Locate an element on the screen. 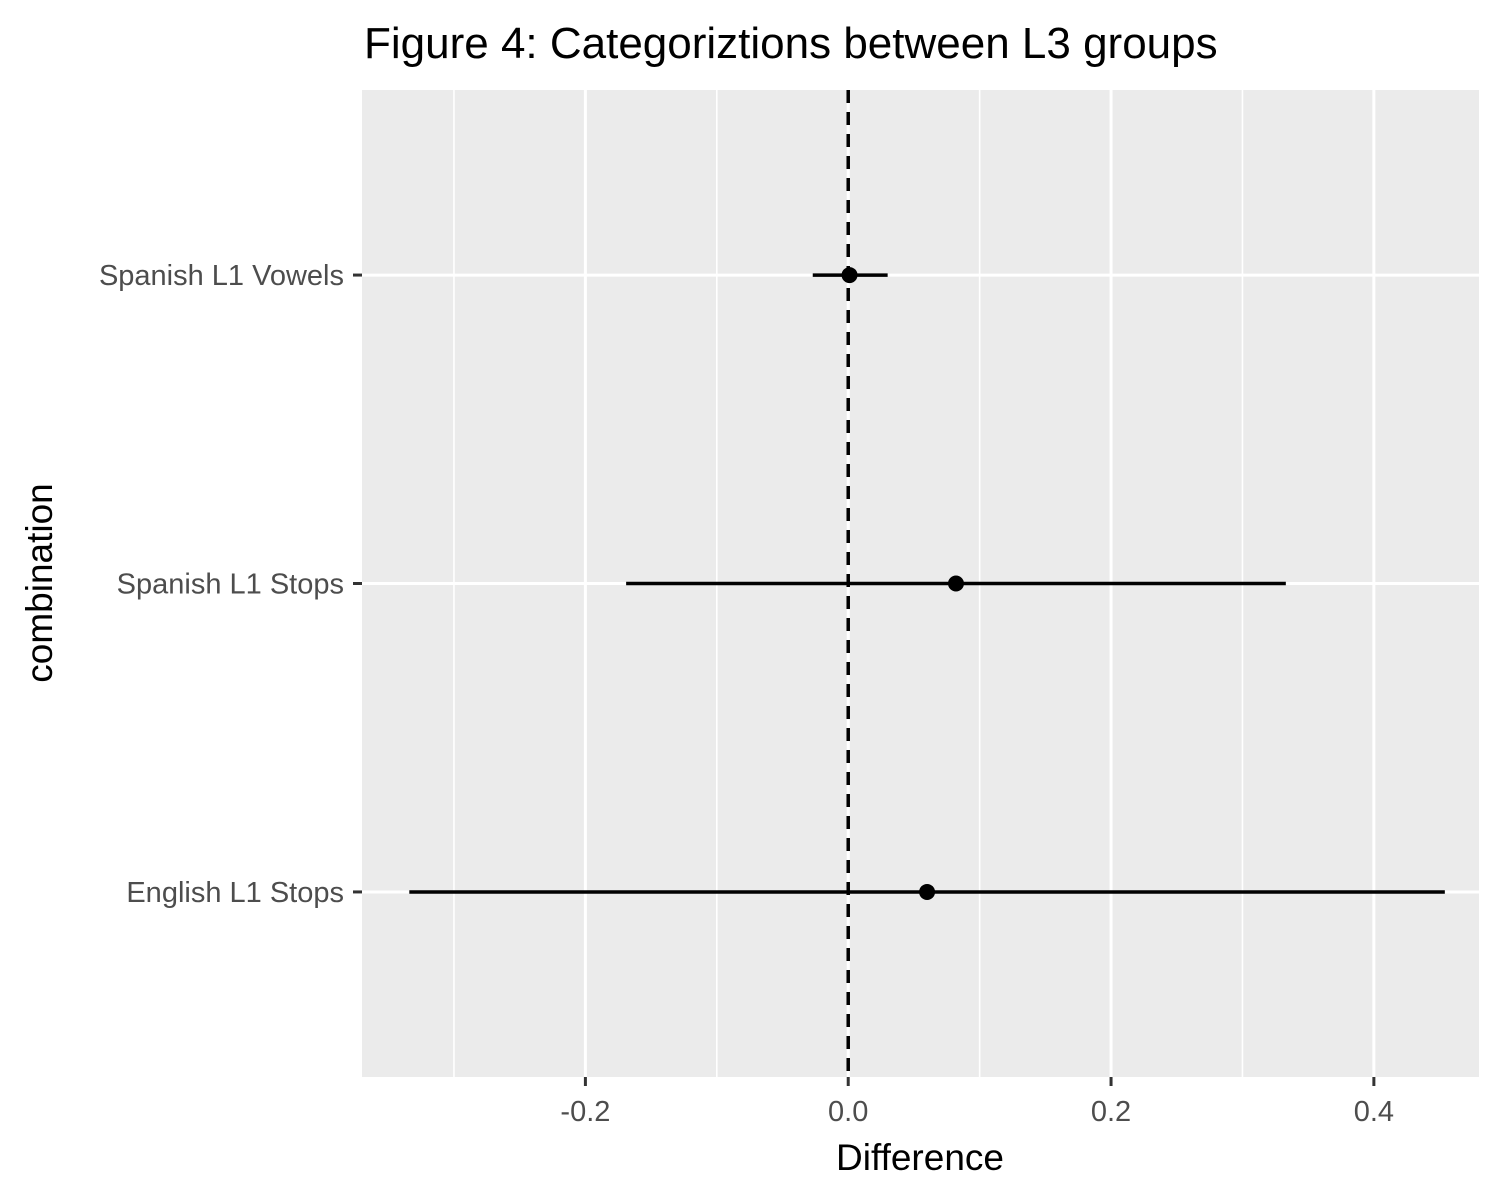 The width and height of the screenshot is (1500, 1200). x-tick-label: 0.0 is located at coordinates (848, 1112).